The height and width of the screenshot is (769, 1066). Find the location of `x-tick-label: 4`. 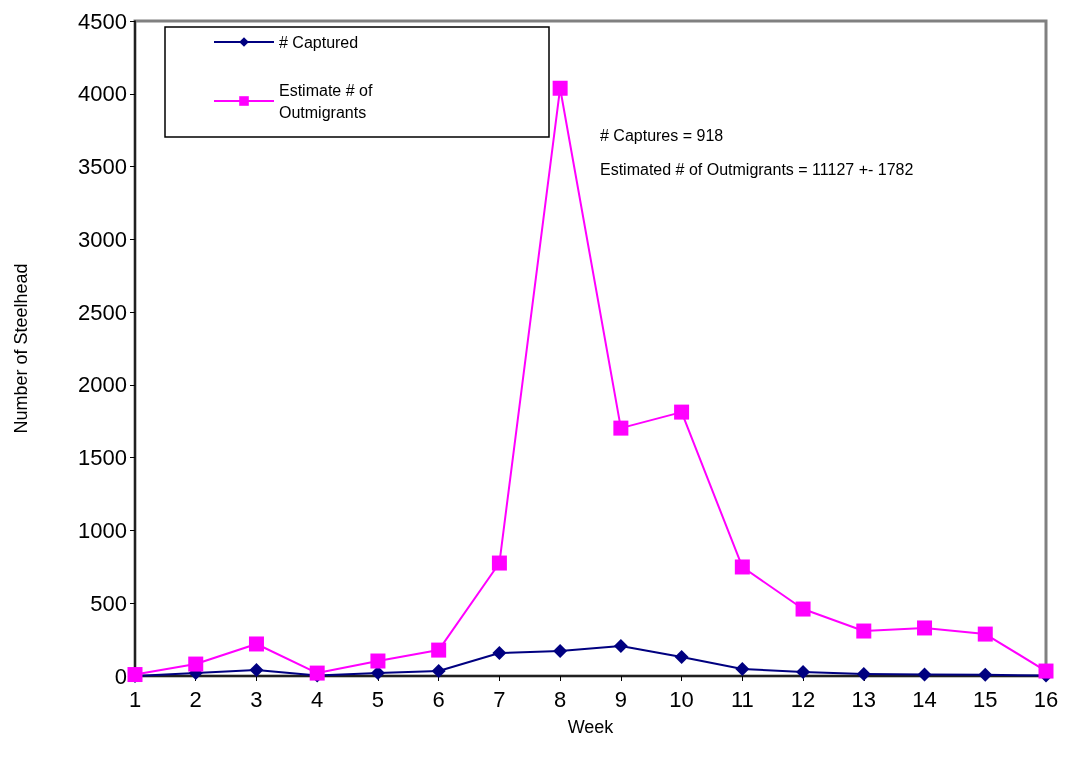

x-tick-label: 4 is located at coordinates (317, 699).